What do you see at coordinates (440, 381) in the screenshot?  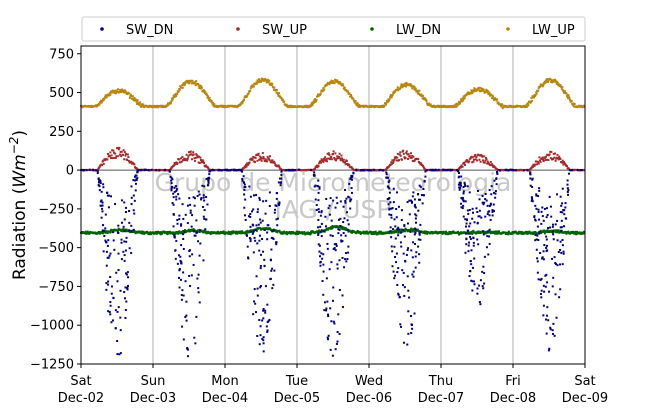 I see `x-tick-label-day: Thu` at bounding box center [440, 381].